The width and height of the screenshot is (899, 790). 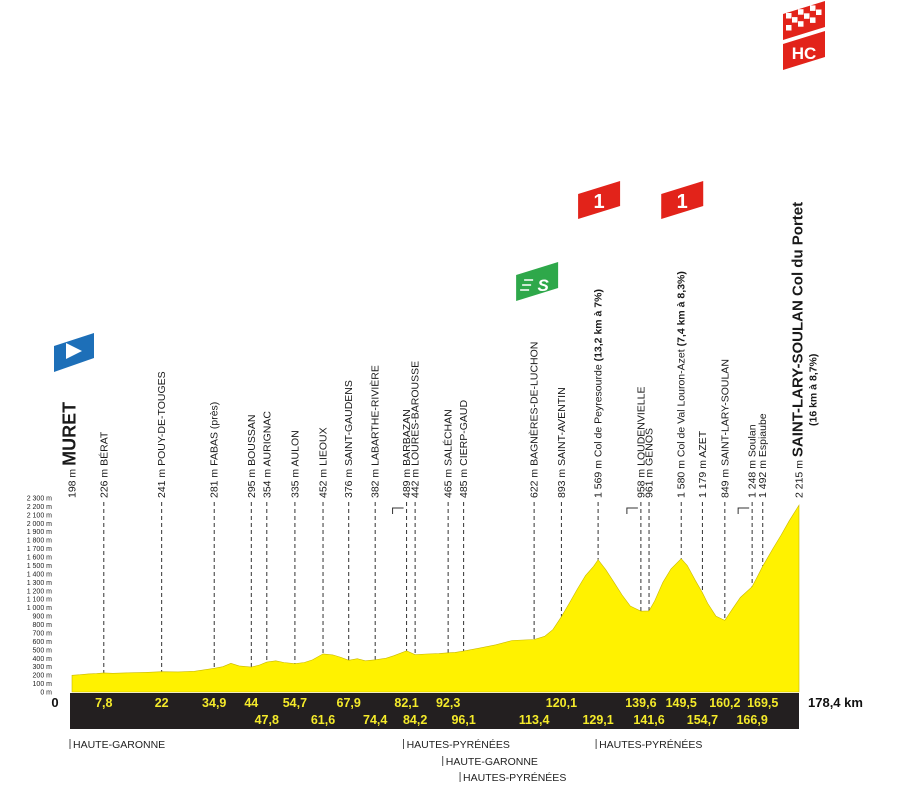 I want to click on y-tick-label: 1 500 m, so click(x=39, y=566).